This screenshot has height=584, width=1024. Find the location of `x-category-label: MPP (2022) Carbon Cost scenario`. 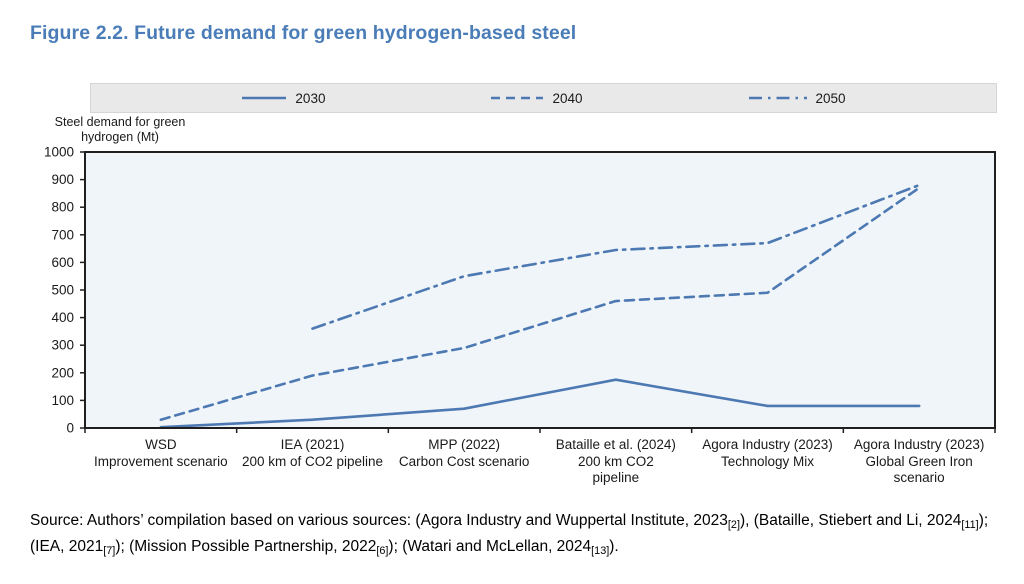

x-category-label: MPP (2022) Carbon Cost scenario is located at coordinates (464, 453).